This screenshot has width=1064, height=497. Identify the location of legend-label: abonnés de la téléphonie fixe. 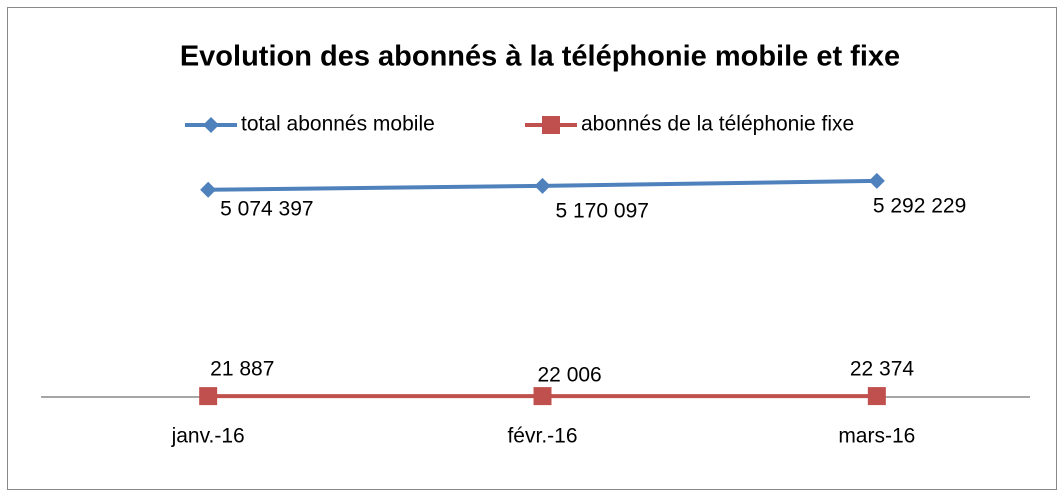
(717, 124).